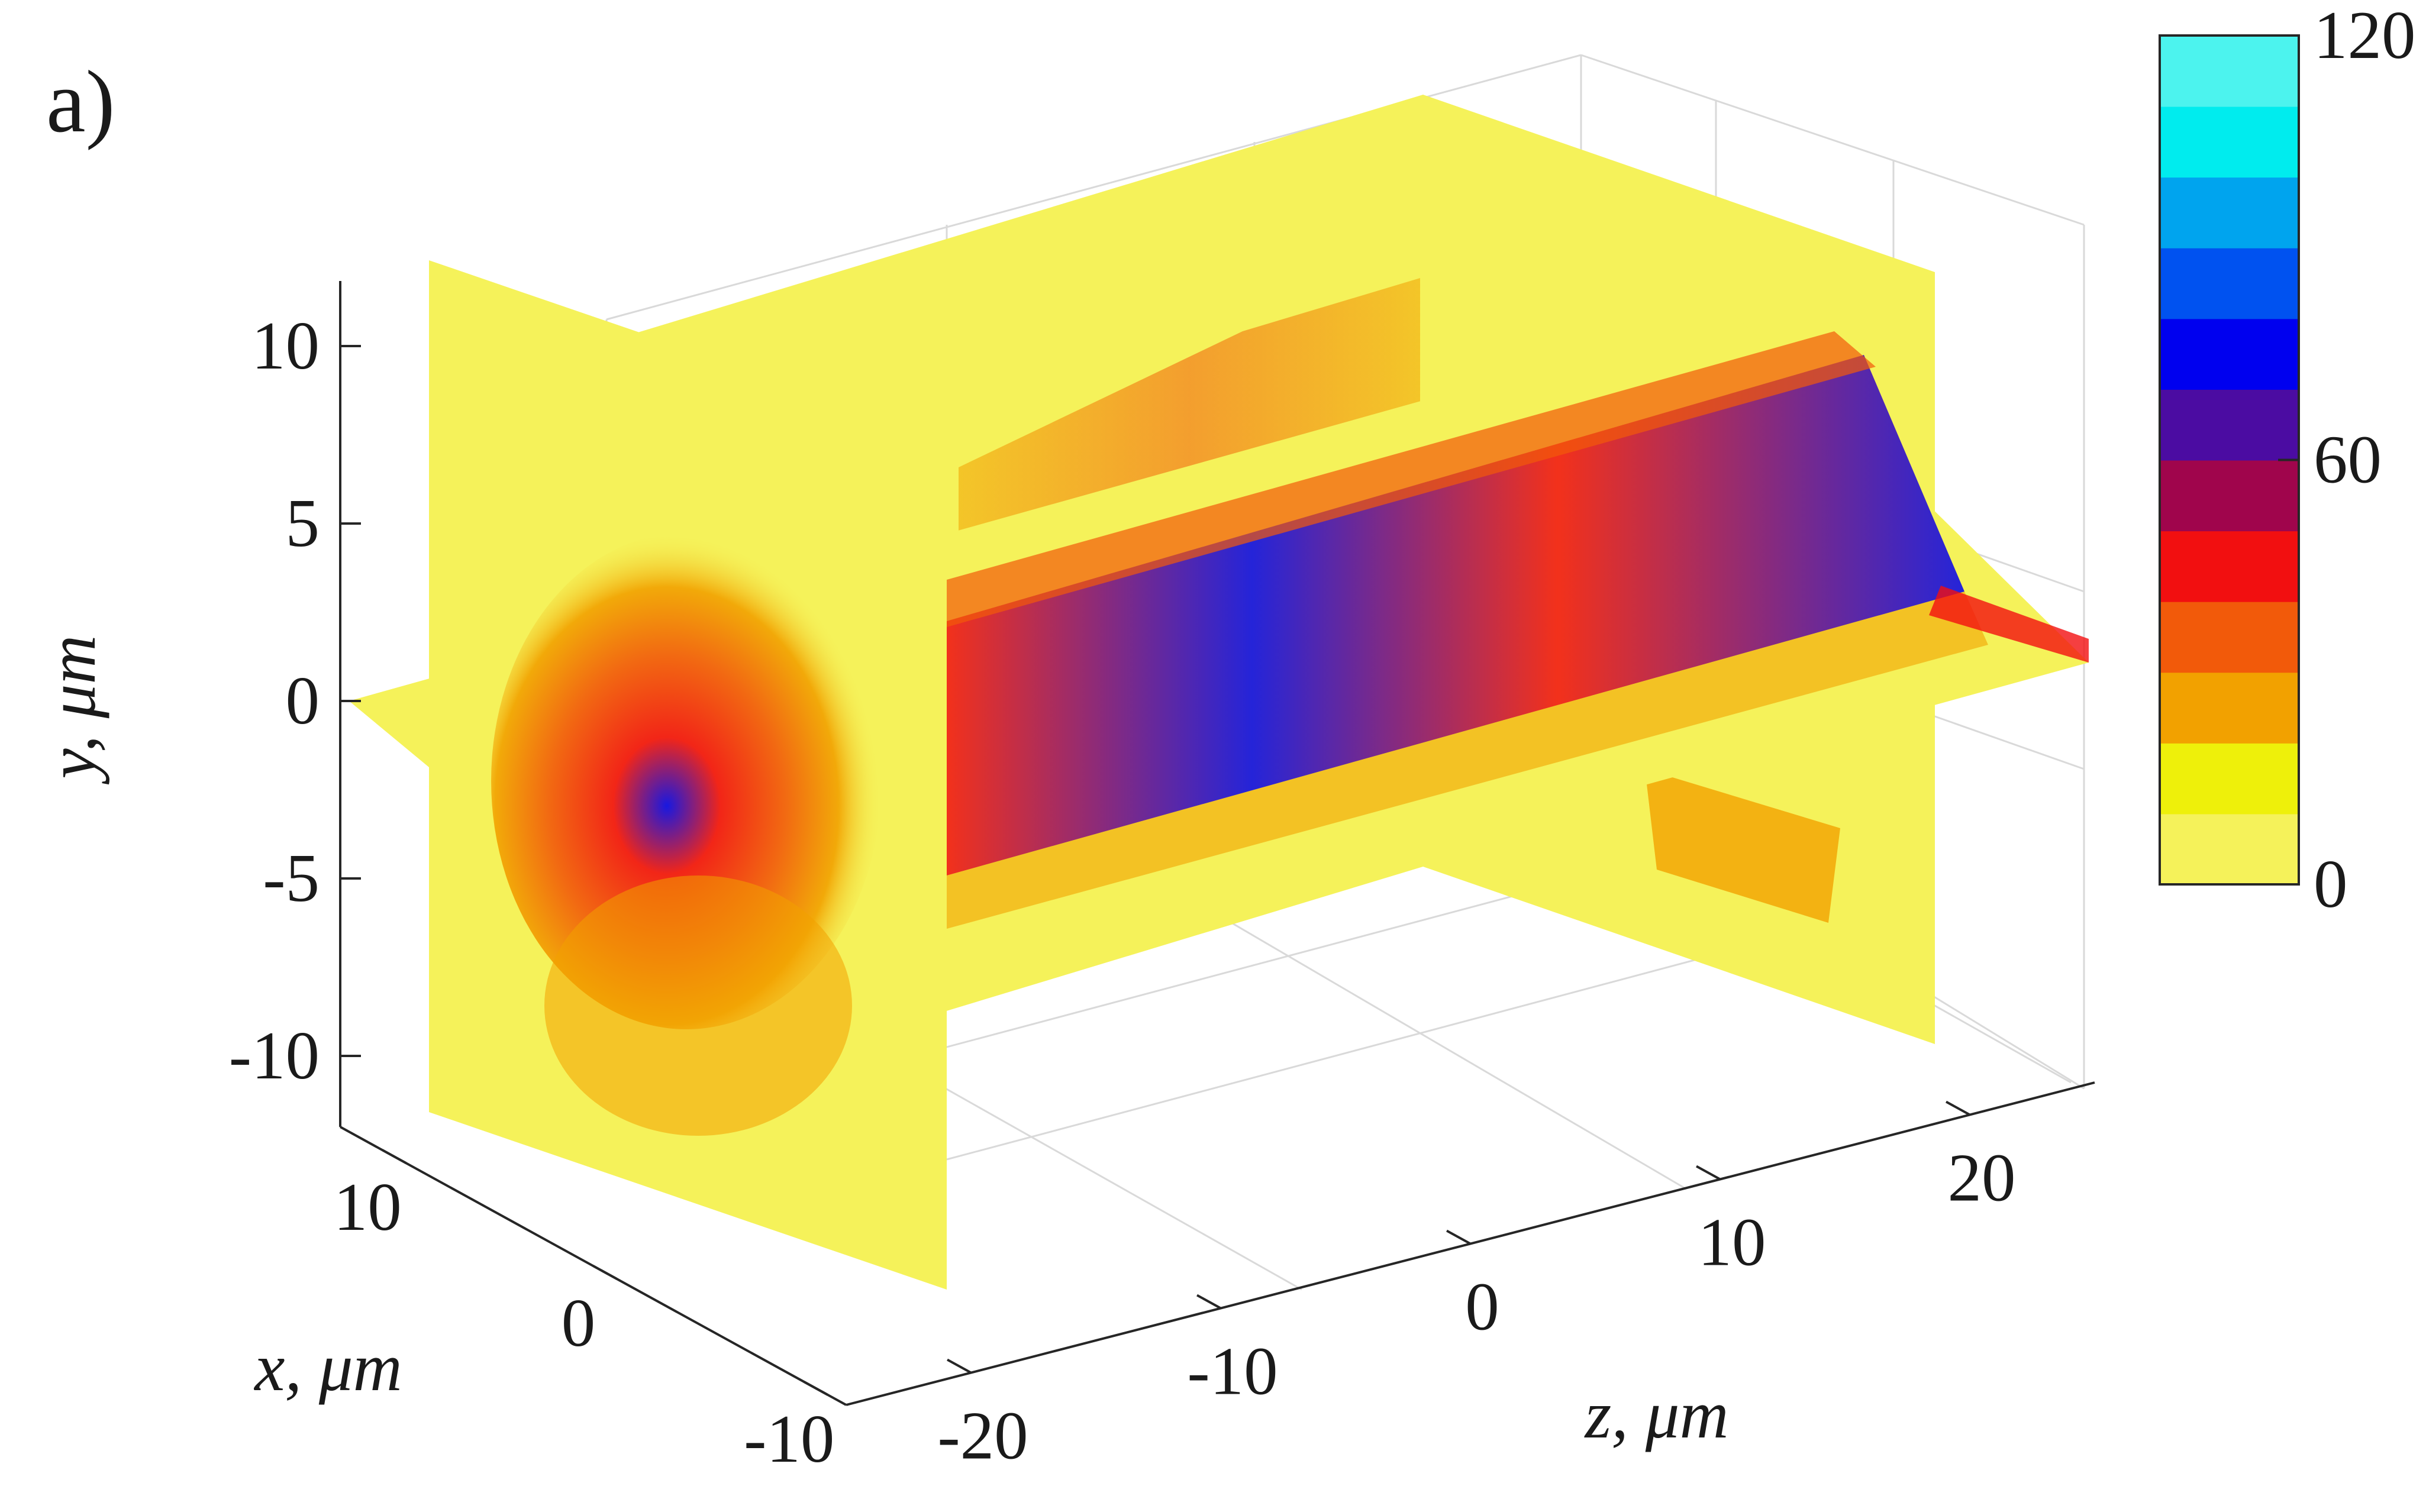 This screenshot has height=1512, width=2426. Describe the element at coordinates (1655, 1414) in the screenshot. I see `z-axis-label: z, μm` at that location.